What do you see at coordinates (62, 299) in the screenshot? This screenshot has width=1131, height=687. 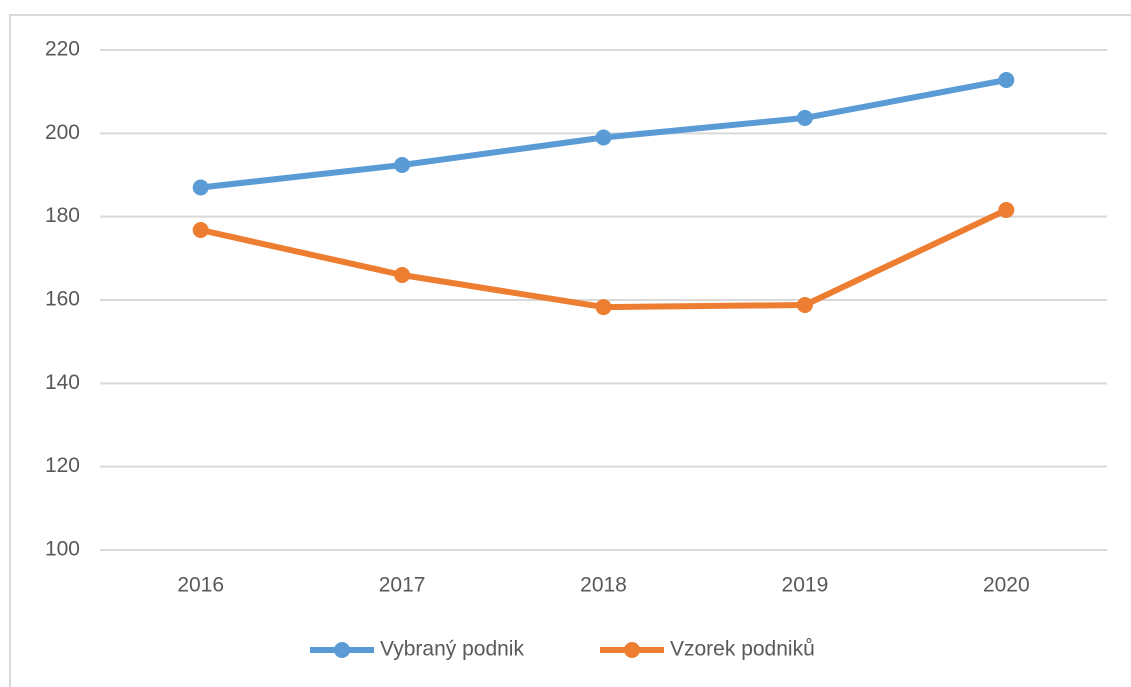 I see `y-tick-label: 160` at bounding box center [62, 299].